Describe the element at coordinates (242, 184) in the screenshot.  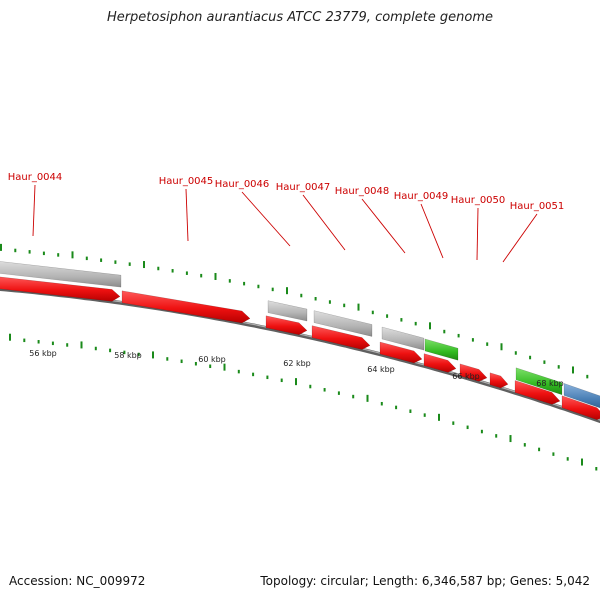
I see `gene-label: Haur_0046` at that location.